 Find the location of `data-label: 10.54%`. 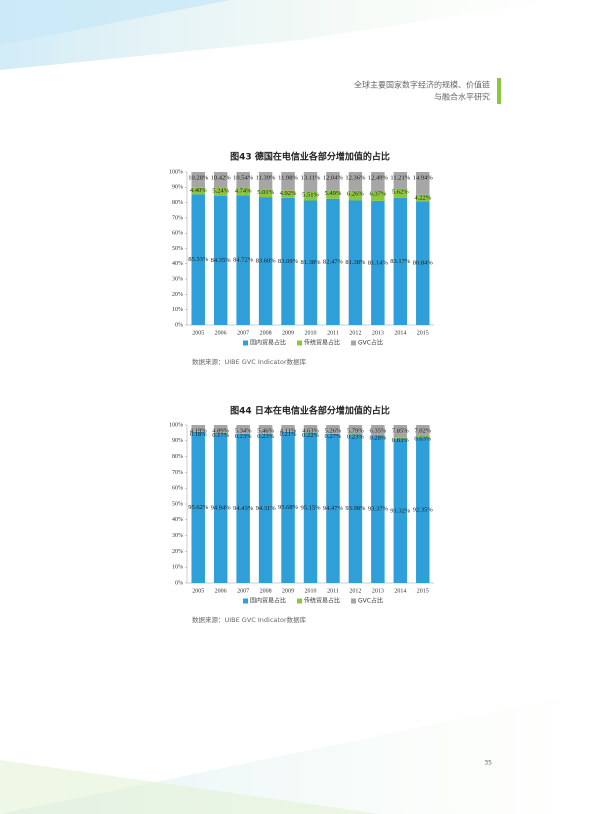

data-label: 10.54% is located at coordinates (243, 177).